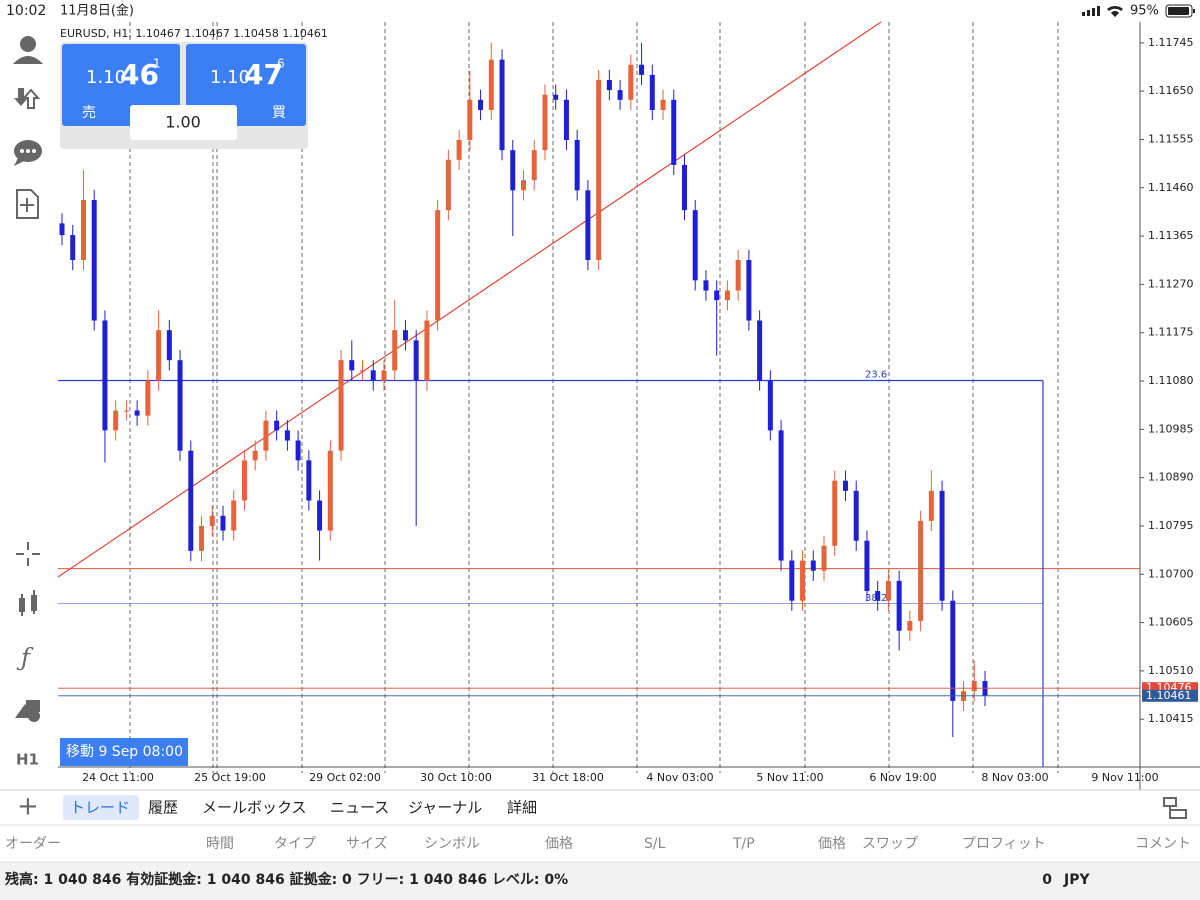 The width and height of the screenshot is (1200, 900). I want to click on new-order-icon, so click(27, 204).